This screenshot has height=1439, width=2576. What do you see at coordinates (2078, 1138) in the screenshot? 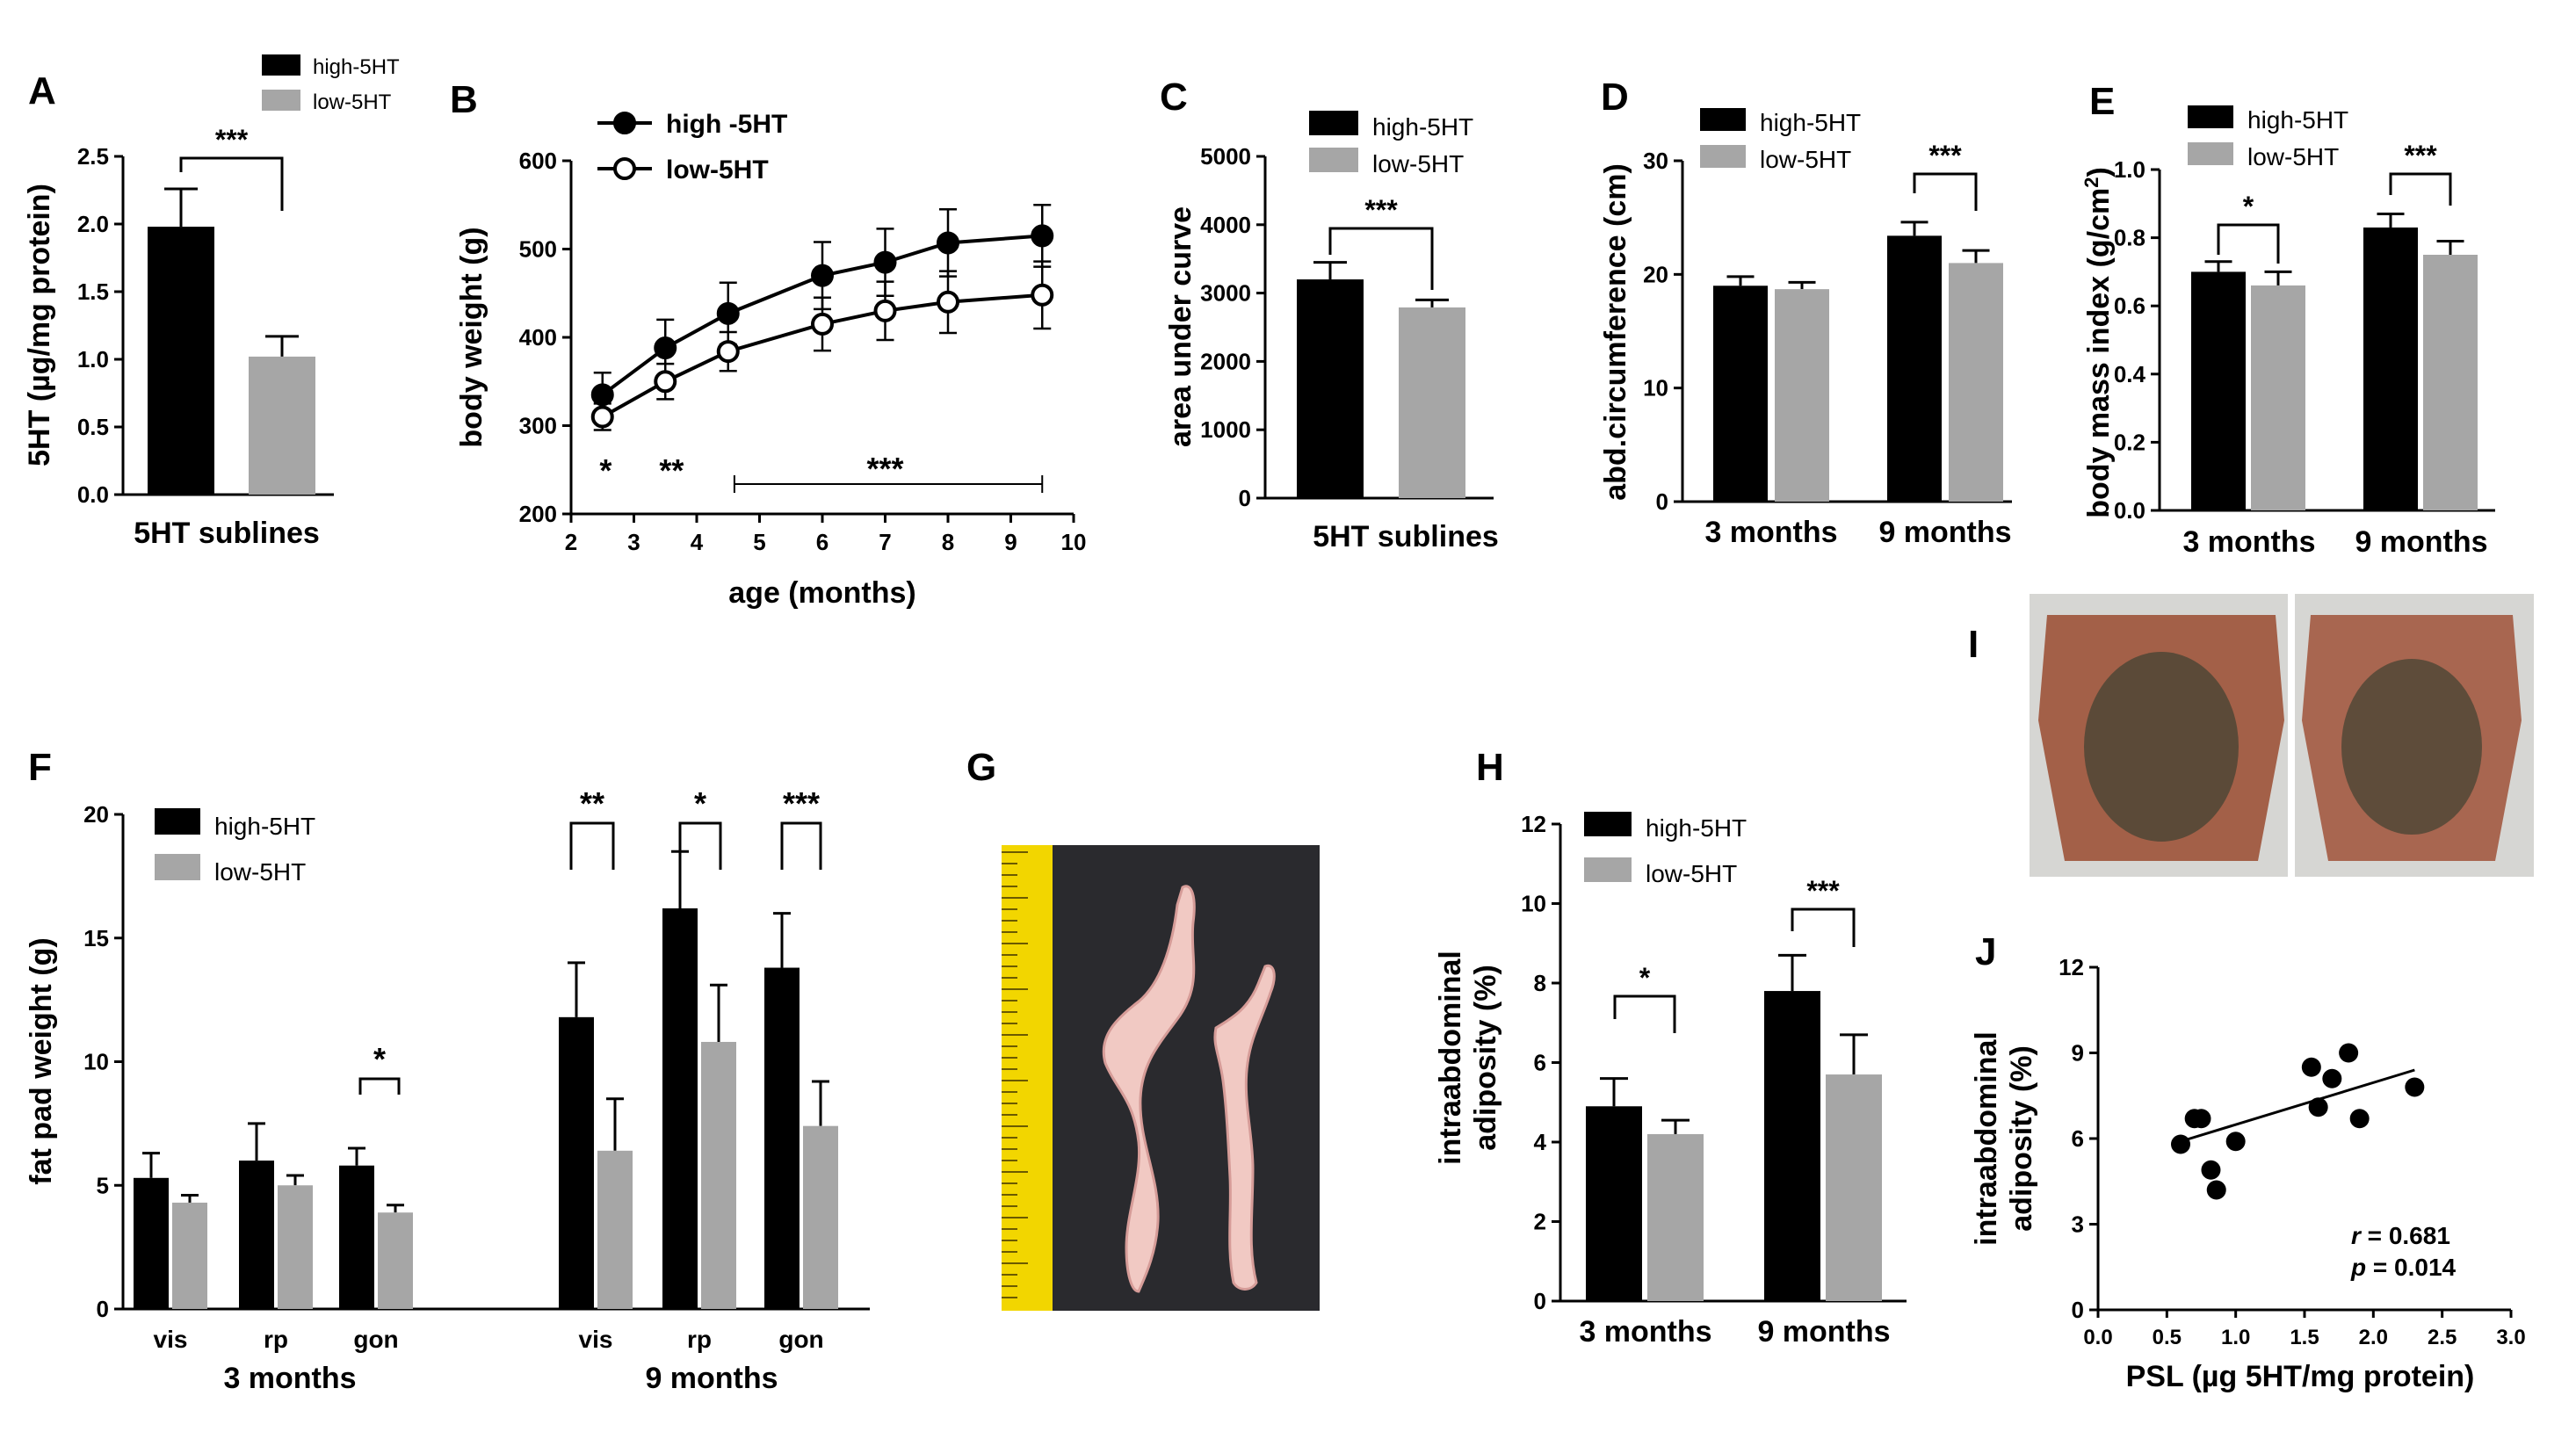
I see `y-tick-label: 6` at bounding box center [2078, 1138].